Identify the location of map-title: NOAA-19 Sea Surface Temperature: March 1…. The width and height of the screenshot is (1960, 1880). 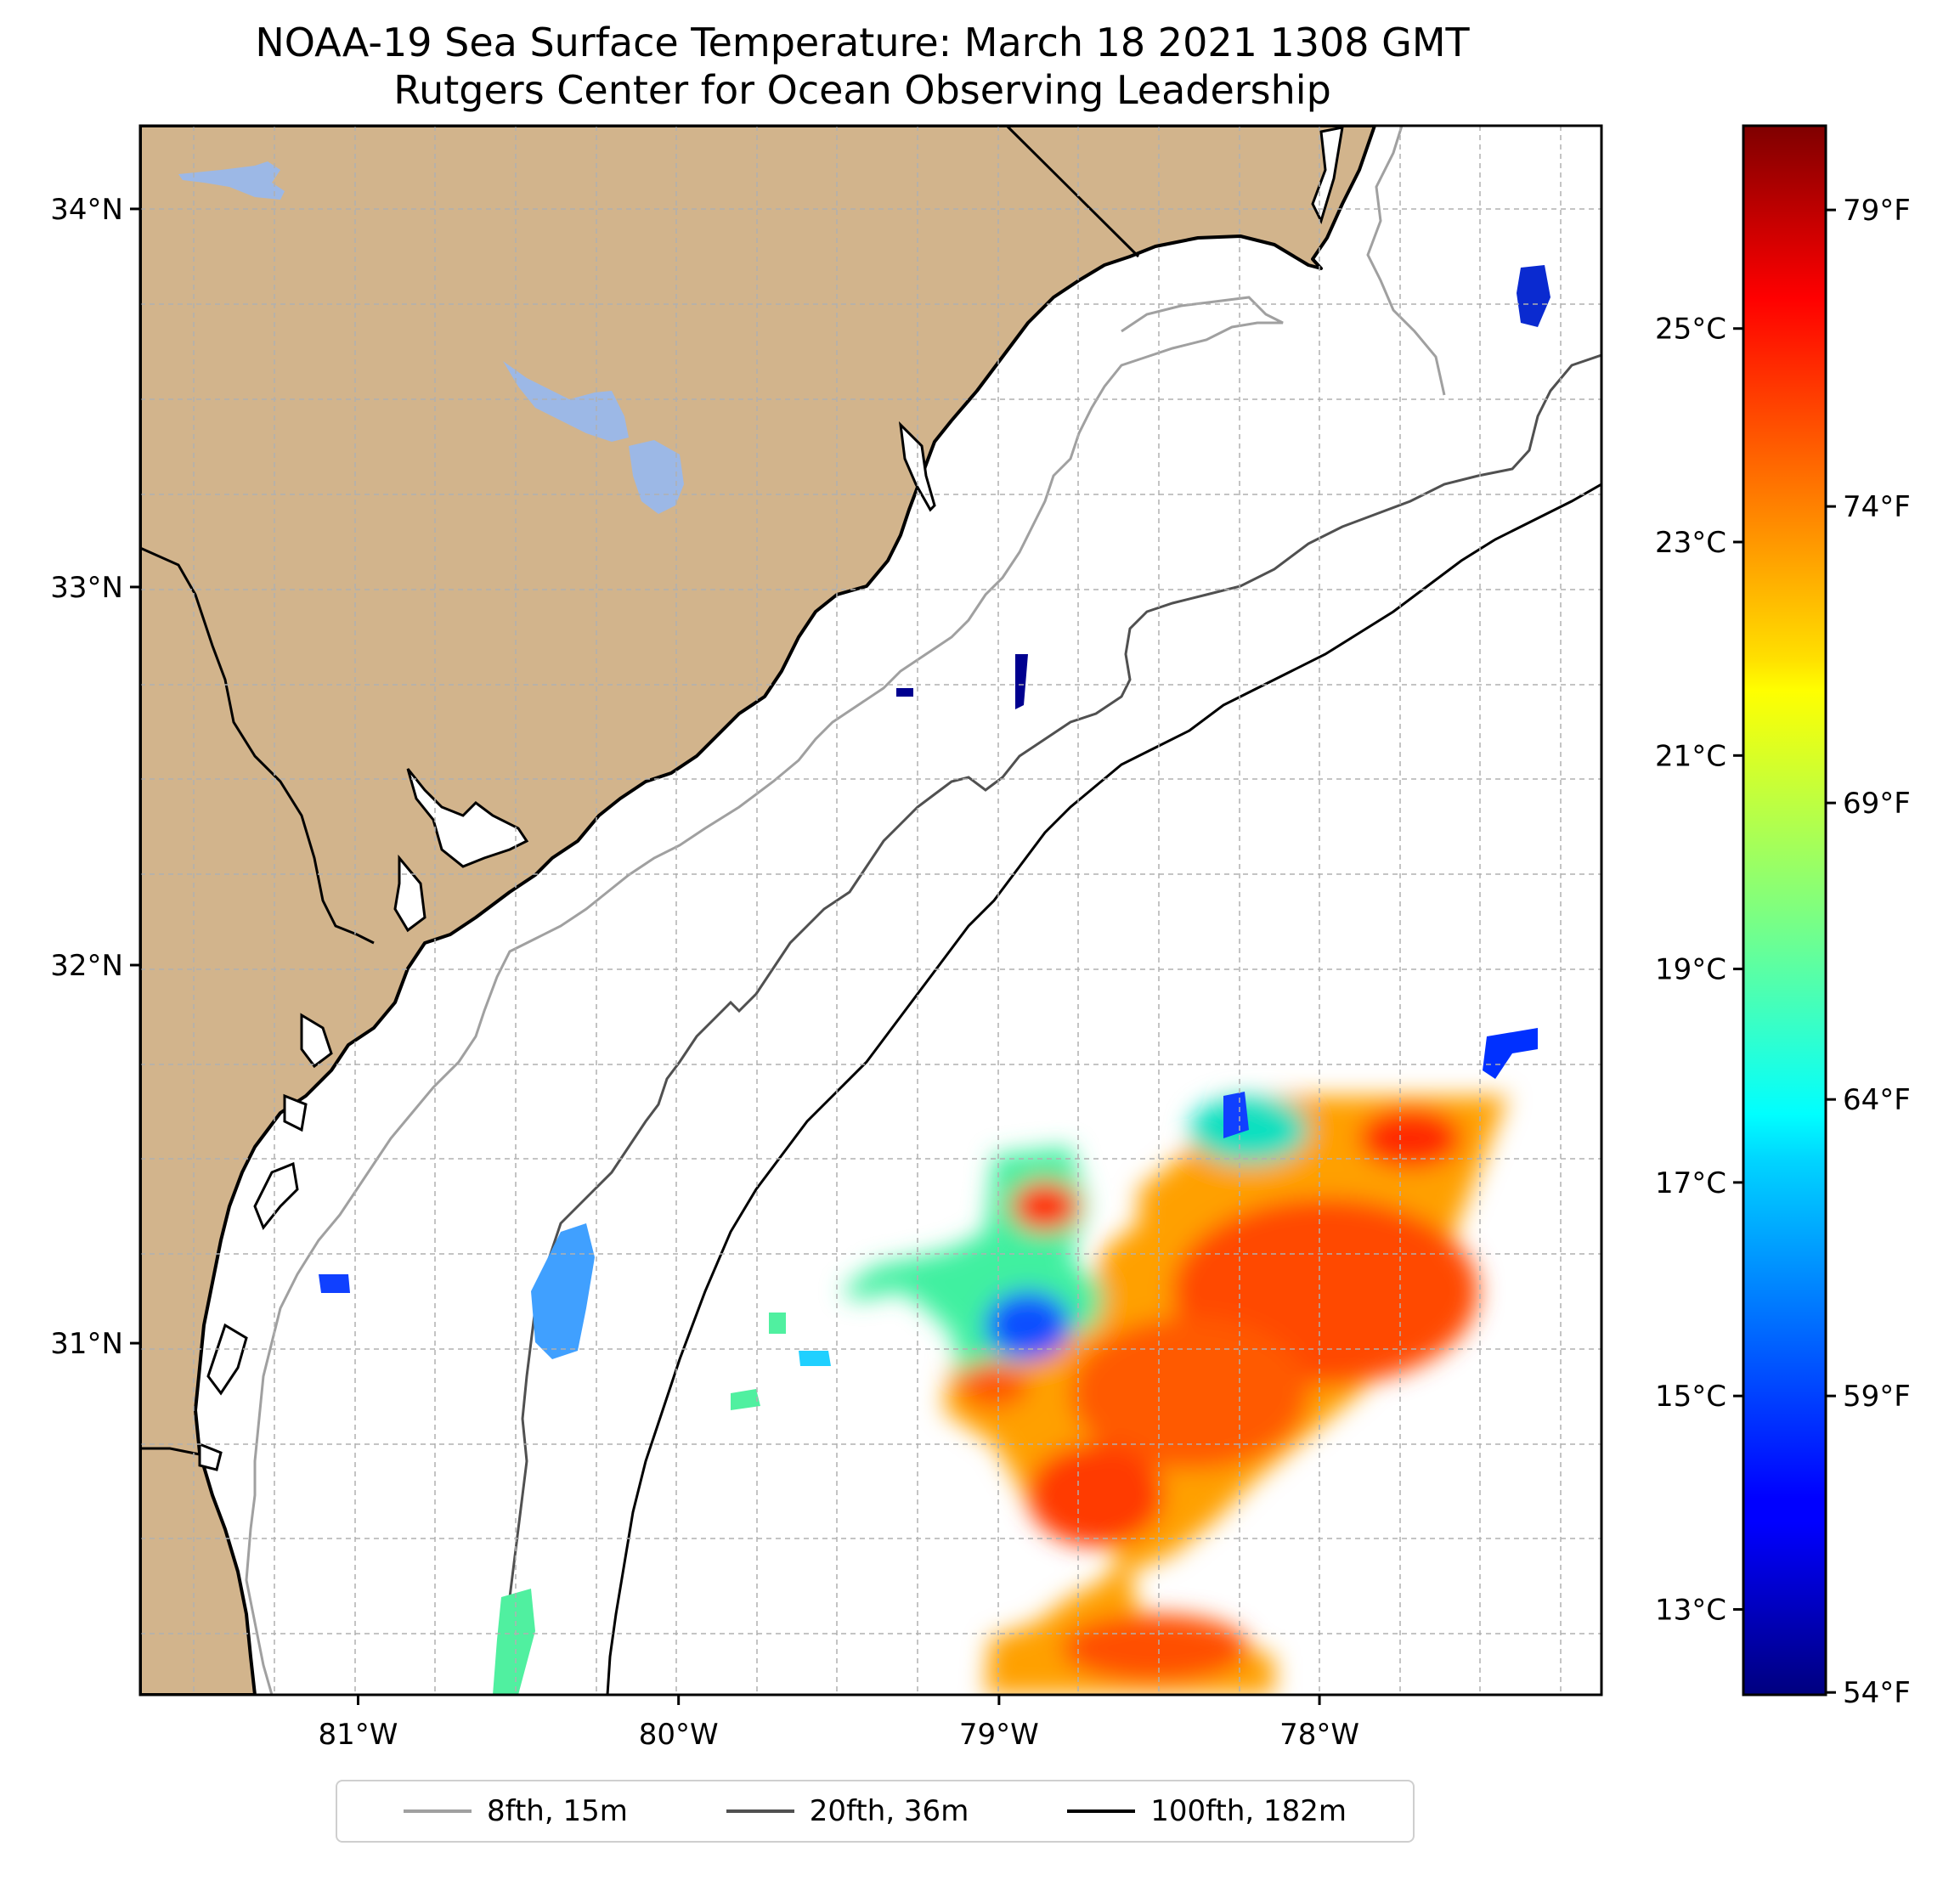
(863, 42).